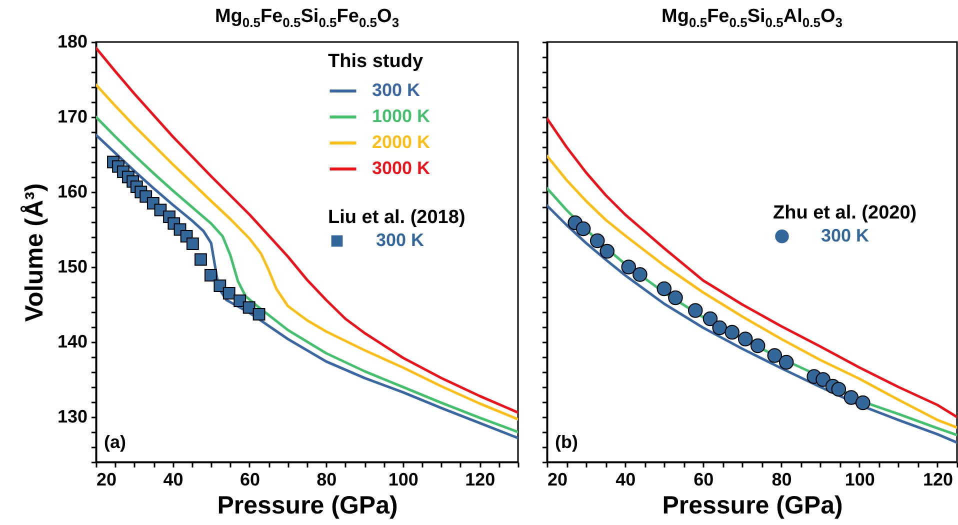 This screenshot has height=525, width=958. What do you see at coordinates (72, 342) in the screenshot?
I see `y-tick-label: 140` at bounding box center [72, 342].